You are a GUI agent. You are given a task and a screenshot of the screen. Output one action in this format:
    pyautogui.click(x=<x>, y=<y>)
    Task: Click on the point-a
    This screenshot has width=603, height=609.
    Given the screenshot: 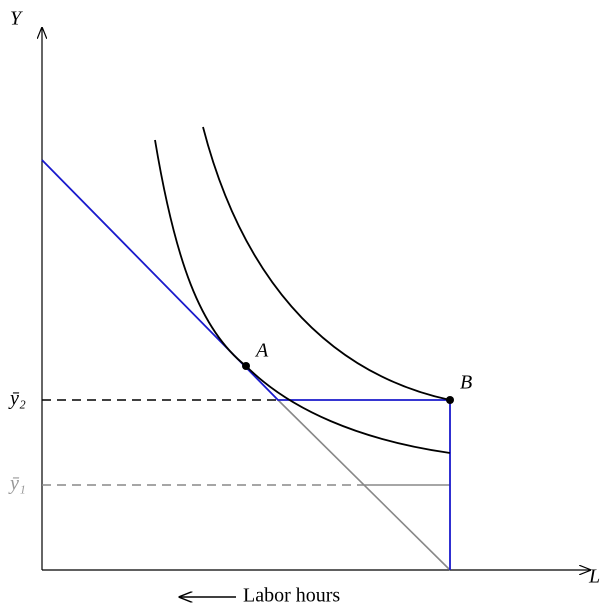 What is the action you would take?
    pyautogui.click(x=246, y=366)
    